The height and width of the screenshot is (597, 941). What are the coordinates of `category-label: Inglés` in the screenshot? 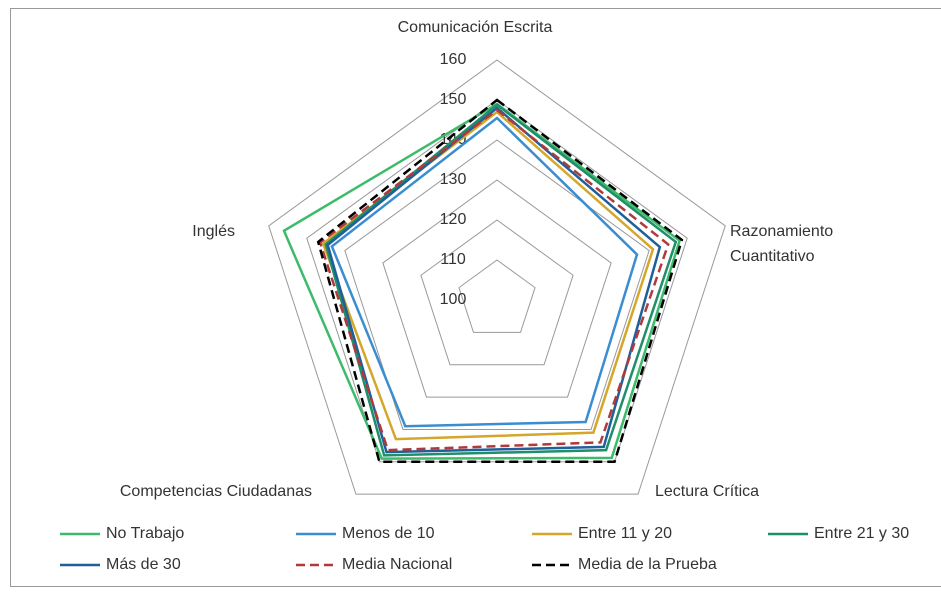 It's located at (213, 231).